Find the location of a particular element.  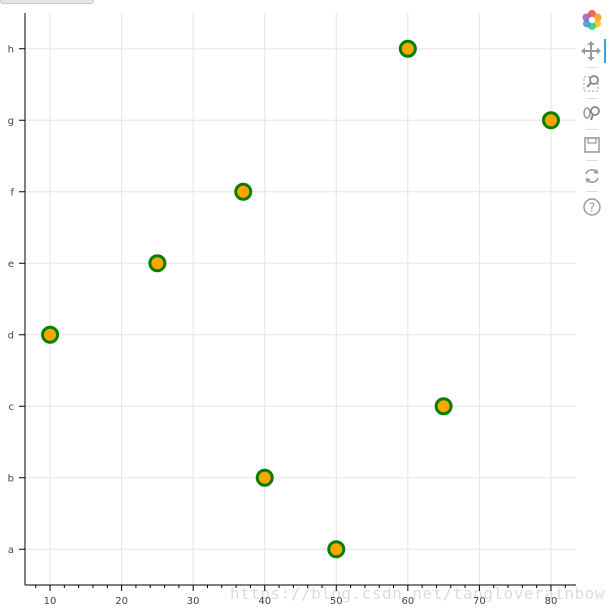

x-tick-label: 20 is located at coordinates (121, 601).